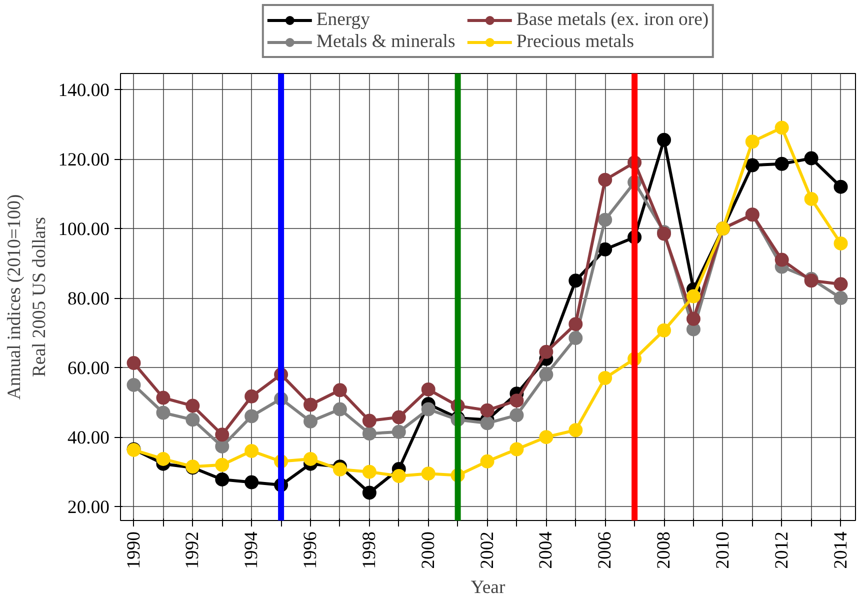 This screenshot has width=865, height=605. I want to click on legend-label: Energy, so click(343, 20).